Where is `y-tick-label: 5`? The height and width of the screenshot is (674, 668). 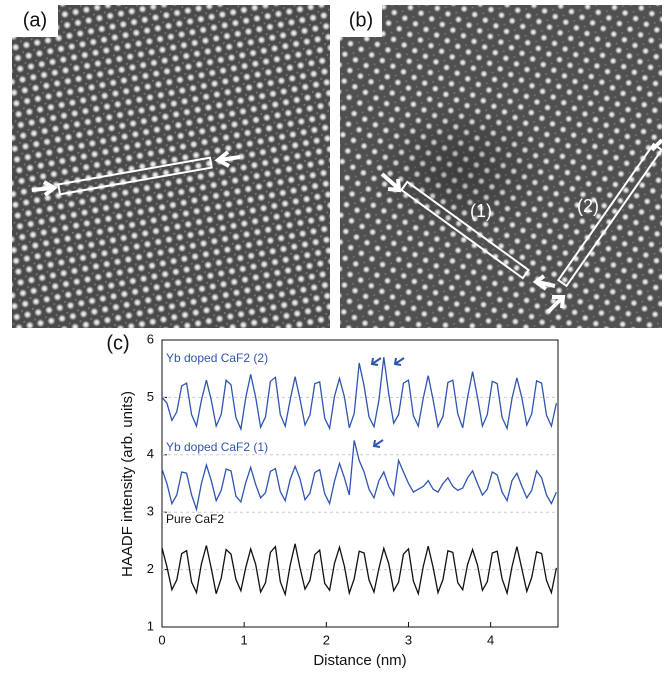 y-tick-label: 5 is located at coordinates (150, 396).